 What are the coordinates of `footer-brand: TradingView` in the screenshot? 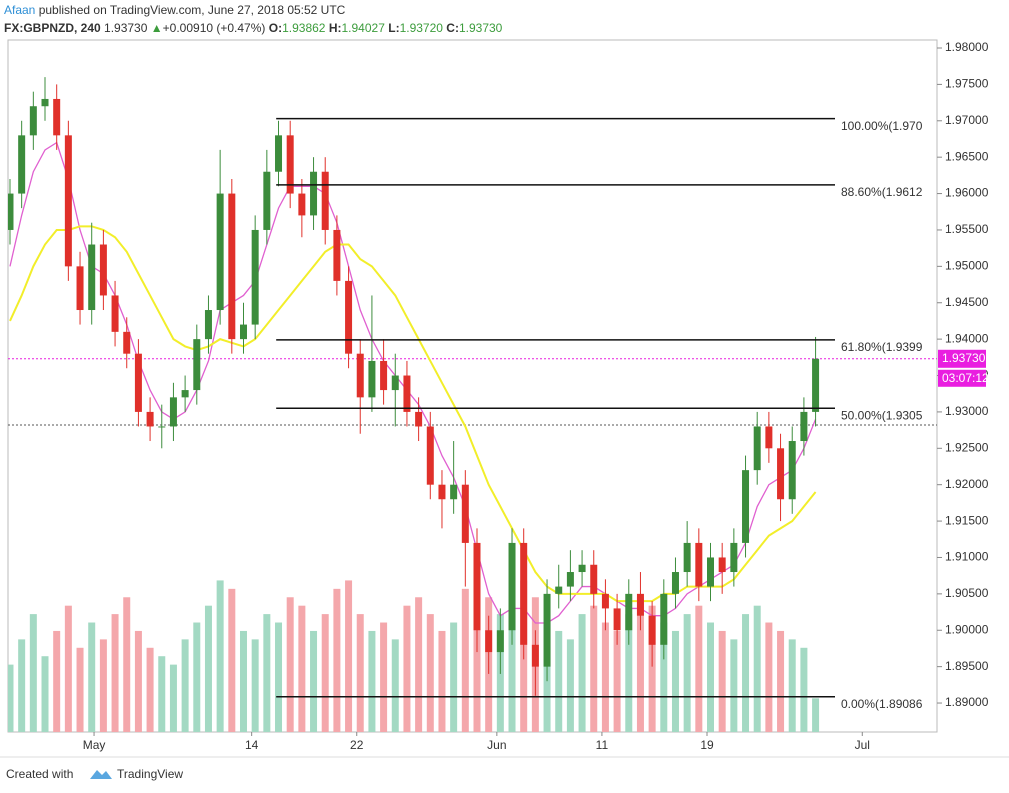 It's located at (150, 774).